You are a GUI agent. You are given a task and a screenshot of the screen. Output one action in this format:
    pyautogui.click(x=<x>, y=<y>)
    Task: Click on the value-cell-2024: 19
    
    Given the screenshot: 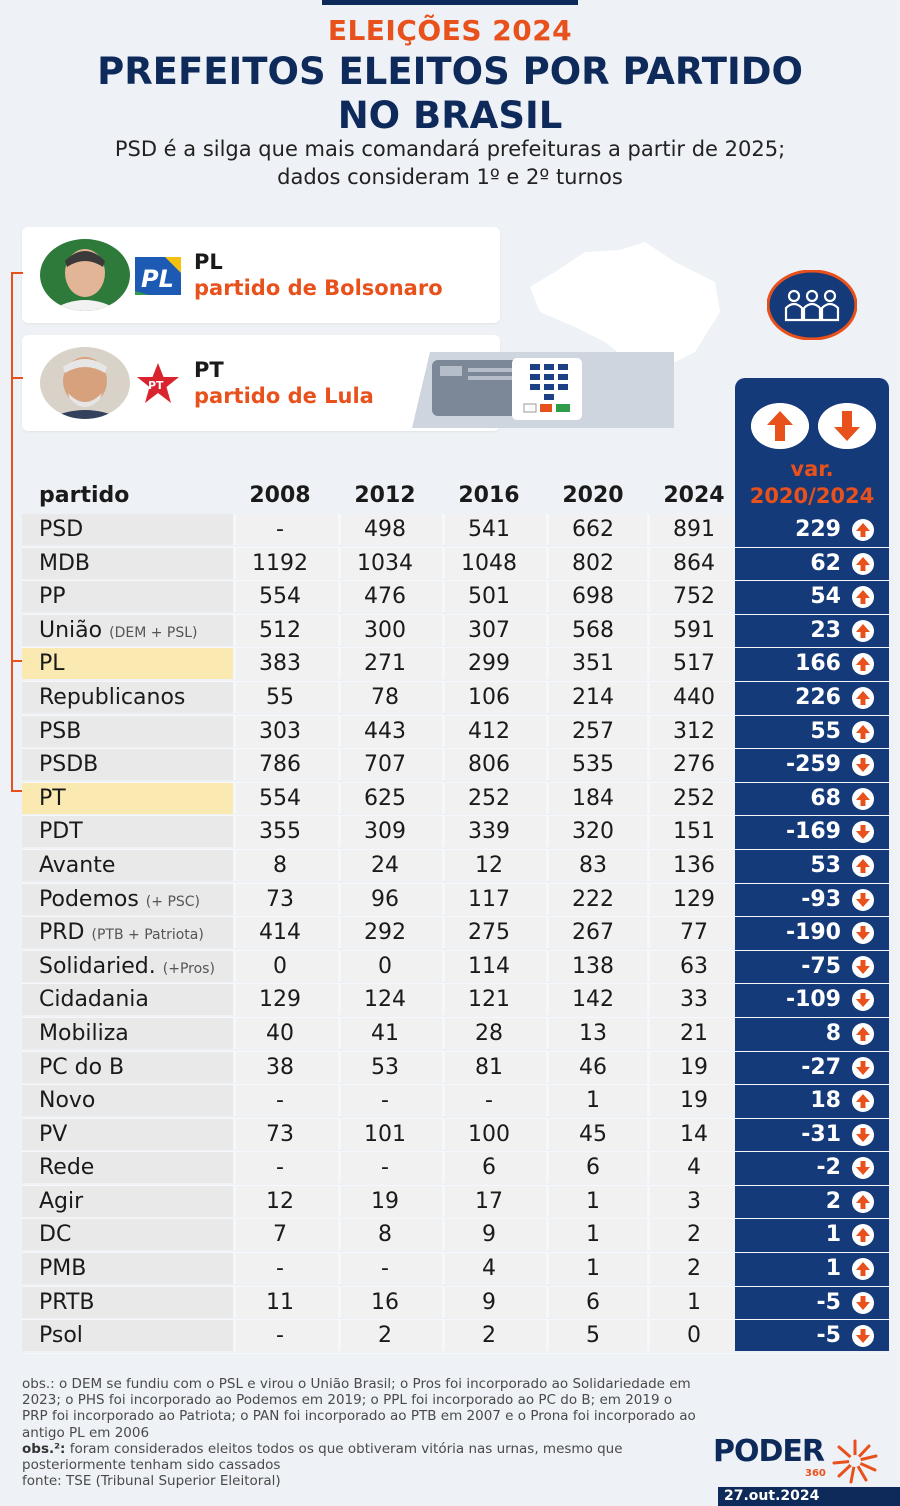 What is the action you would take?
    pyautogui.click(x=694, y=1067)
    